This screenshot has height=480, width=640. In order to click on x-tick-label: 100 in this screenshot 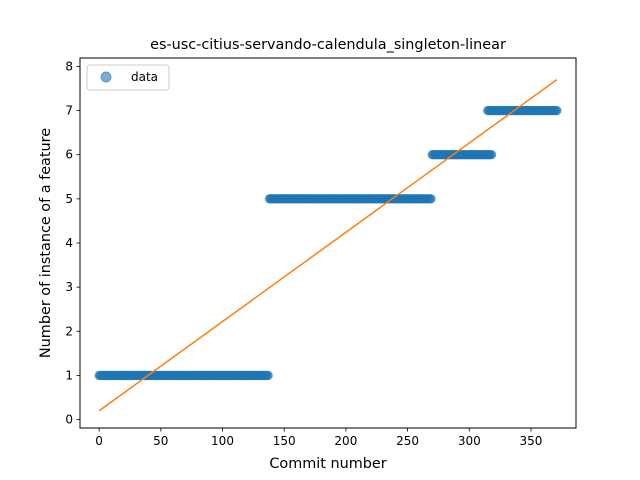, I will do `click(222, 441)`.